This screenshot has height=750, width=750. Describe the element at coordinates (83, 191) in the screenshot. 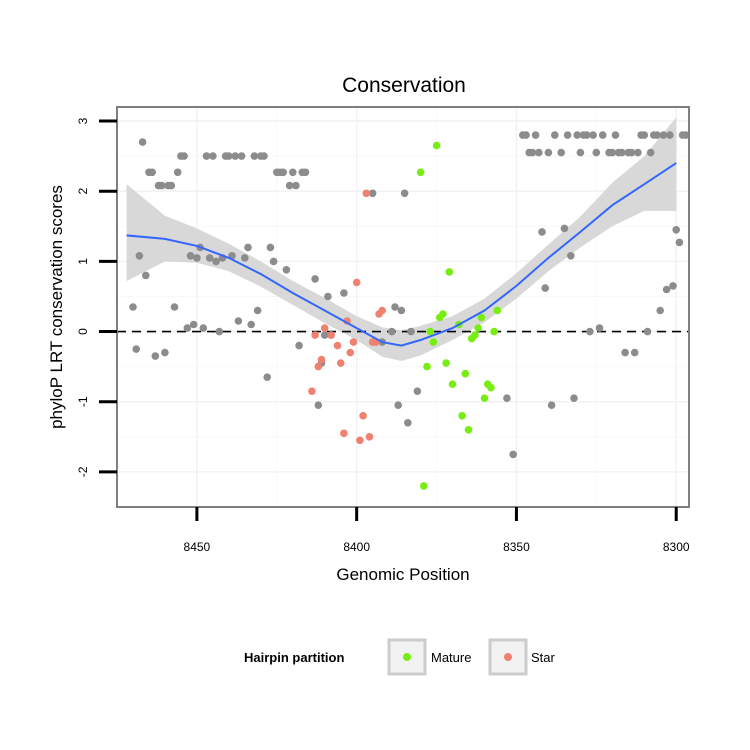

I see `y-tick-label: 2` at that location.